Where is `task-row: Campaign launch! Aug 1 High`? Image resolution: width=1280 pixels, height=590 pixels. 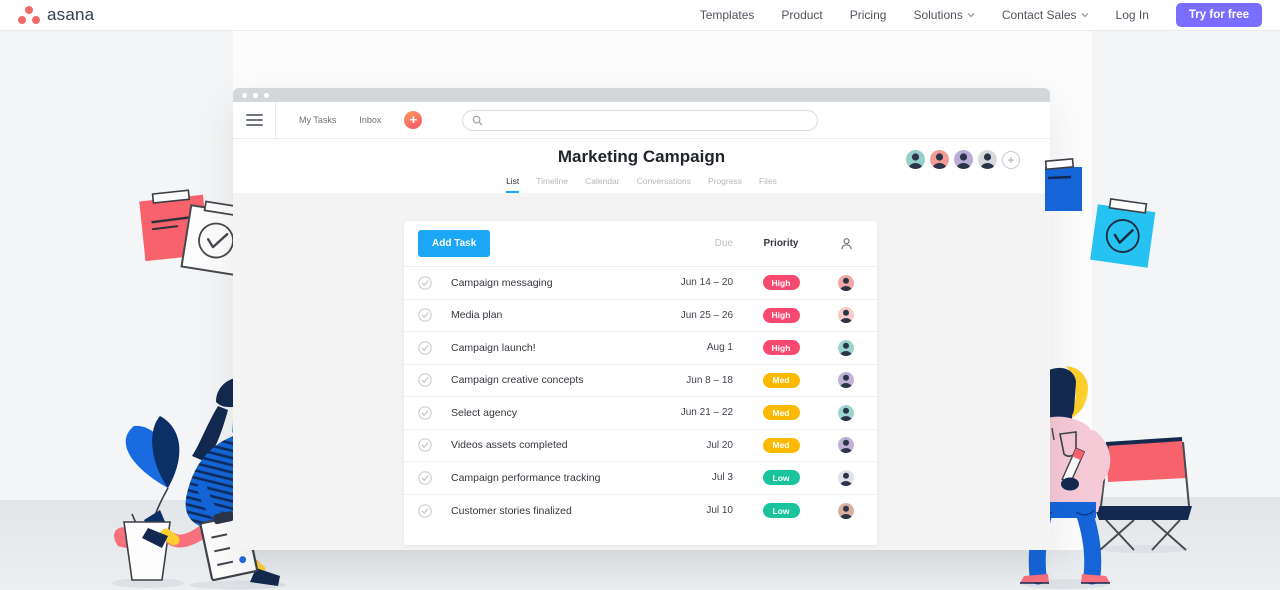
task-row: Campaign launch! Aug 1 High is located at coordinates (640, 348).